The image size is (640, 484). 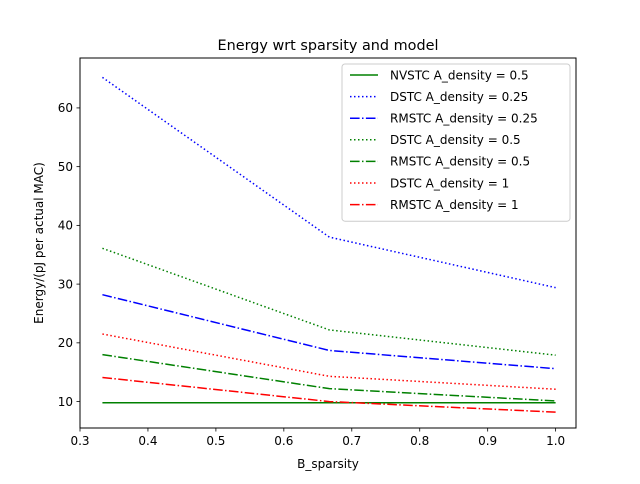 What do you see at coordinates (459, 97) in the screenshot?
I see `legend-label-1: DSTC A_density = 0.25` at bounding box center [459, 97].